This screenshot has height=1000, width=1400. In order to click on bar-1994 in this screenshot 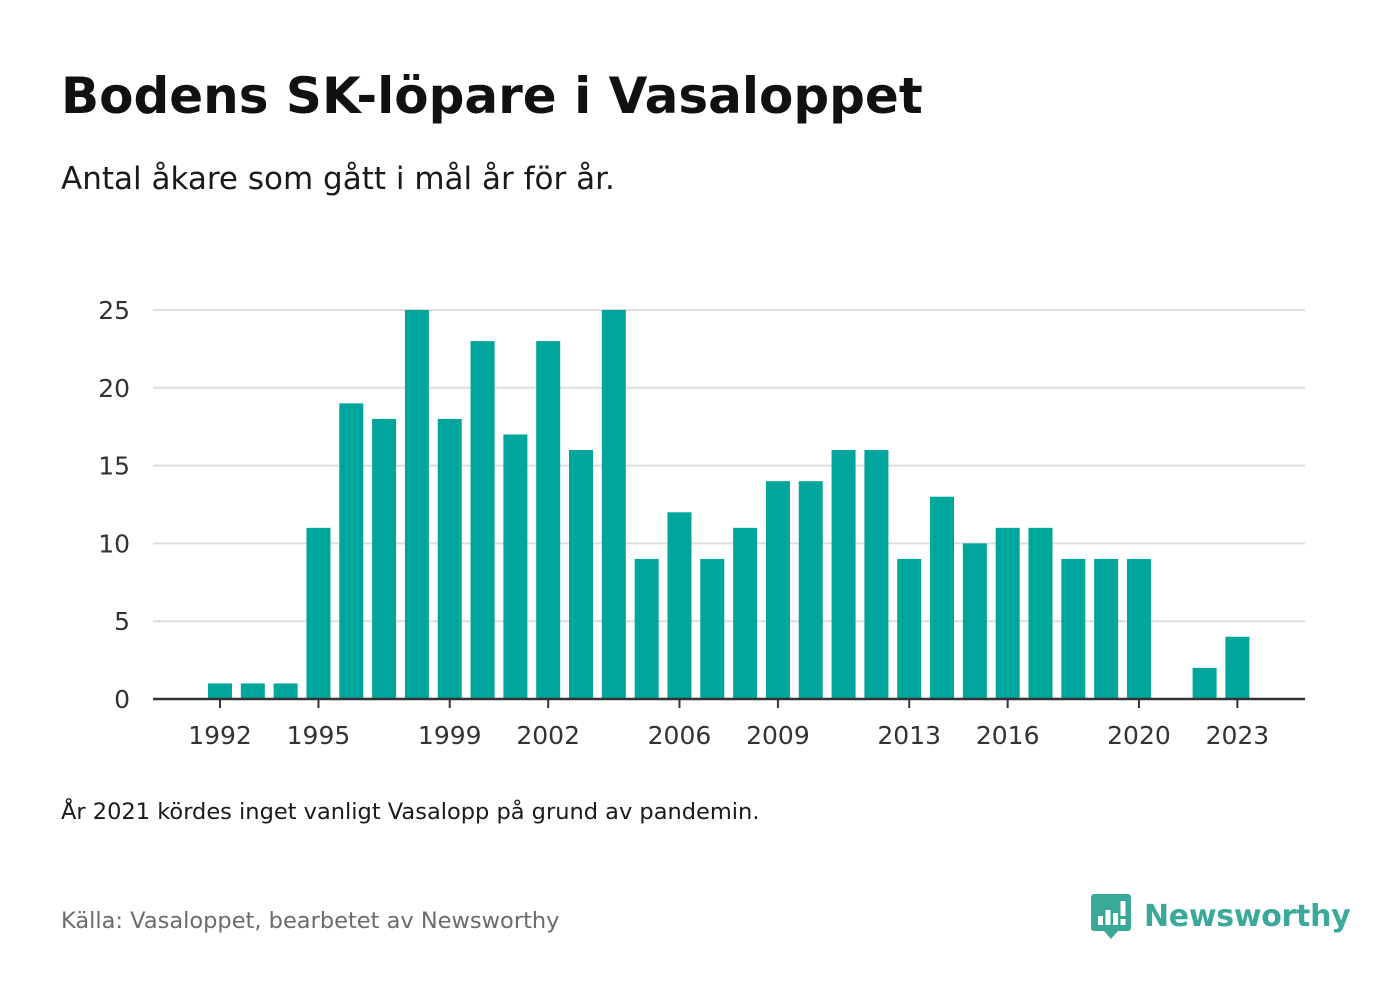, I will do `click(285, 691)`.